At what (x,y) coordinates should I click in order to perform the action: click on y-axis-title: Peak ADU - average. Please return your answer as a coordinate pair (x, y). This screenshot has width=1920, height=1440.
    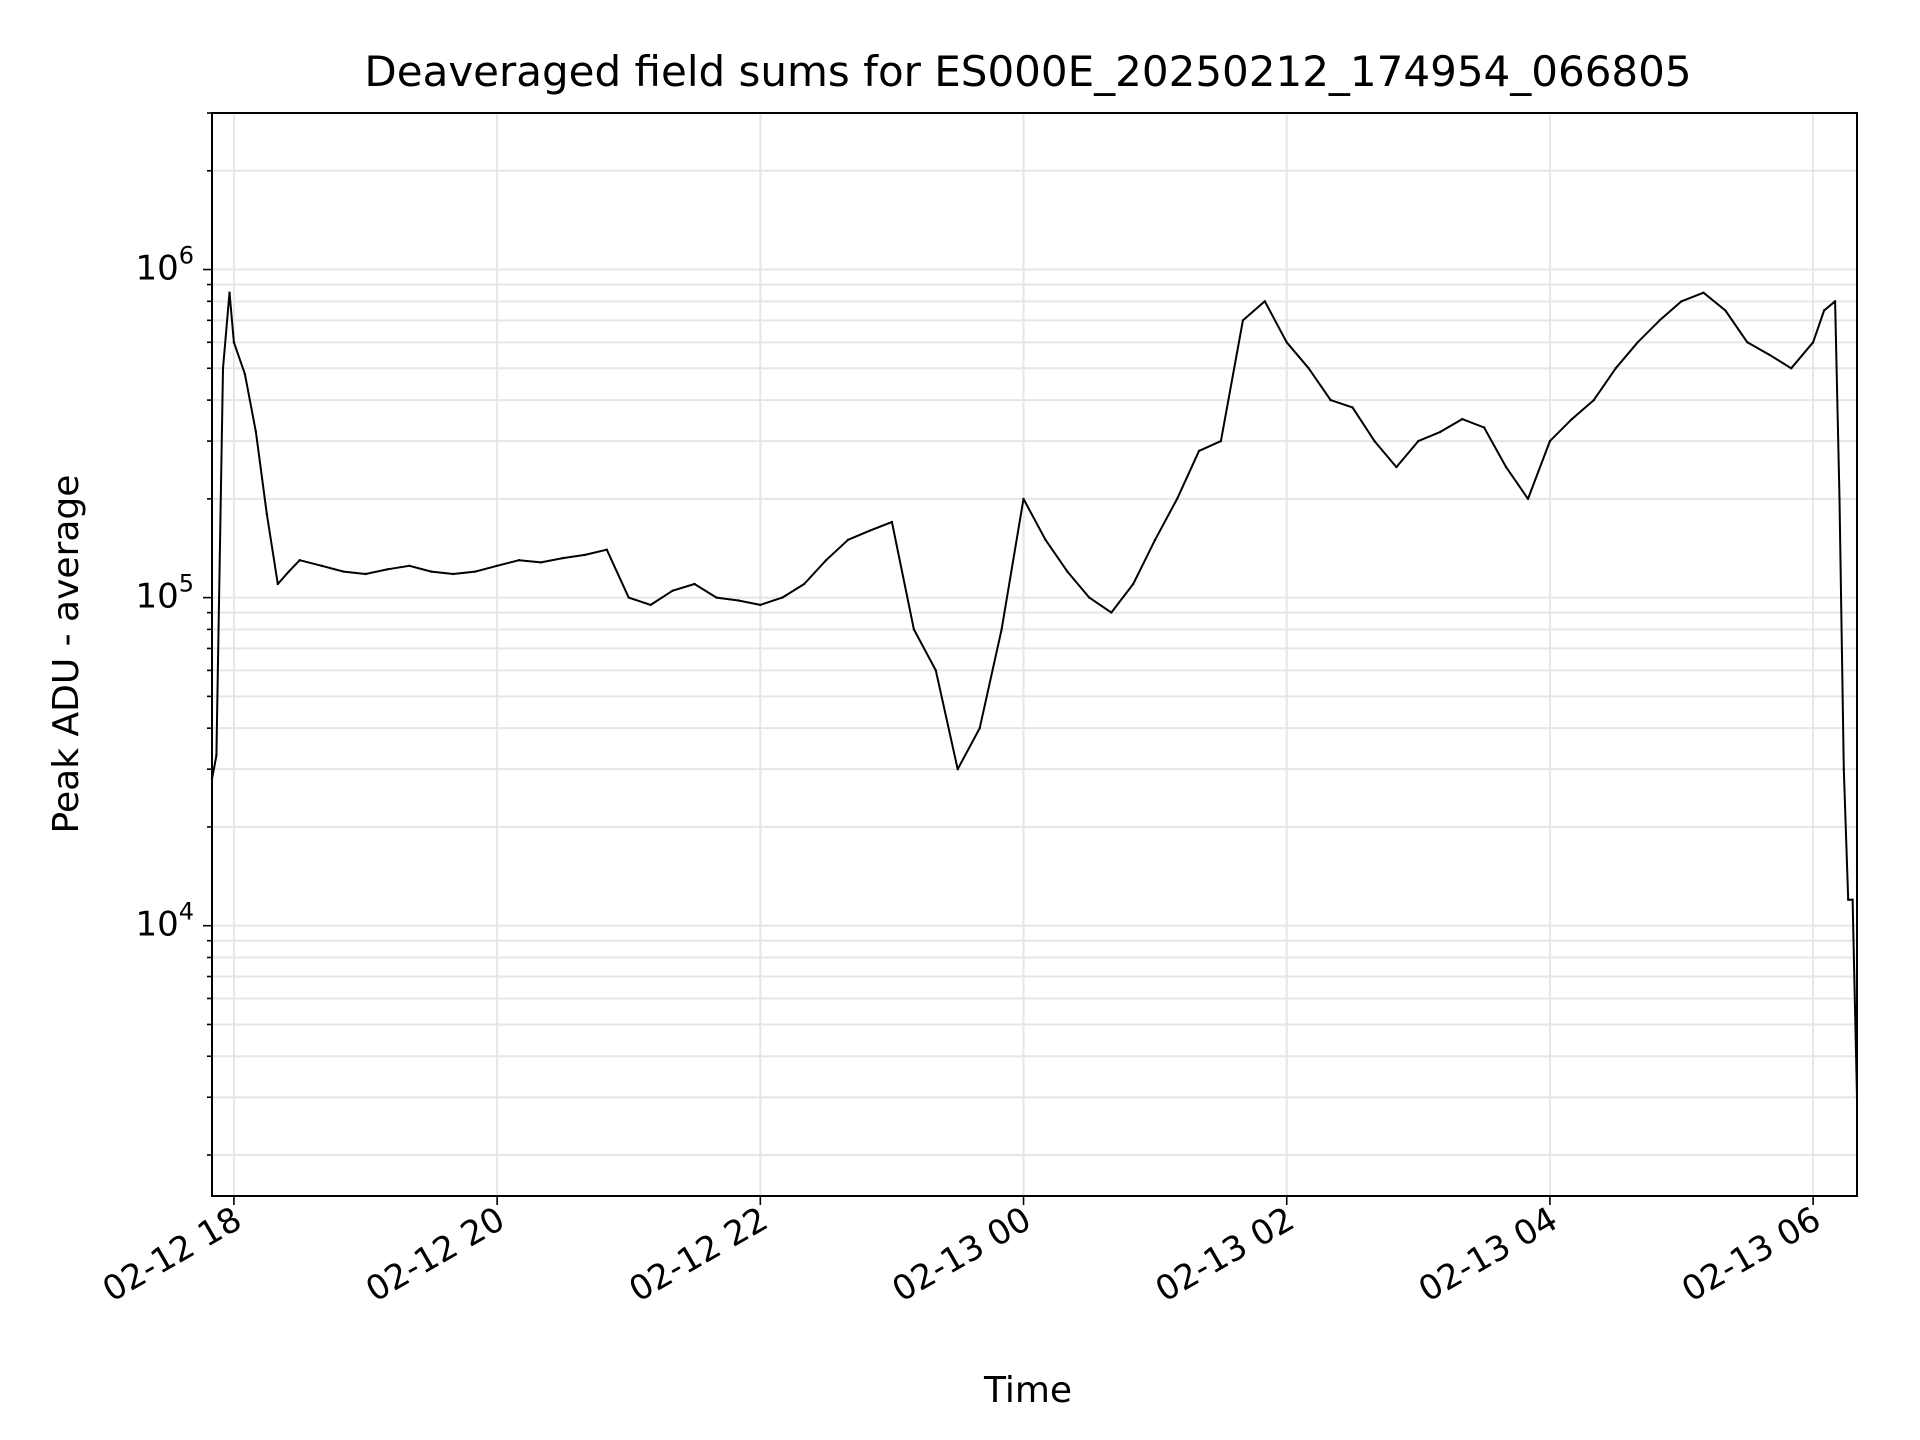
    Looking at the image, I should click on (66, 654).